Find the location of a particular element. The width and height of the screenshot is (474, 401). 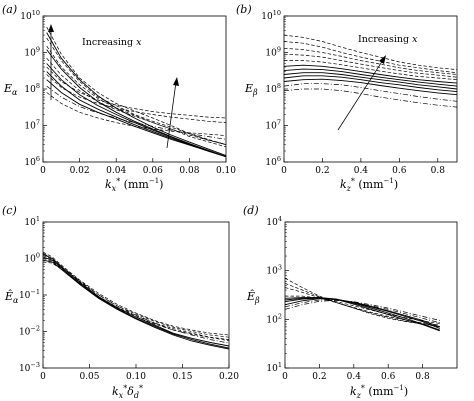

y-tick-label: 10¹⁰ is located at coordinates (30, 15).